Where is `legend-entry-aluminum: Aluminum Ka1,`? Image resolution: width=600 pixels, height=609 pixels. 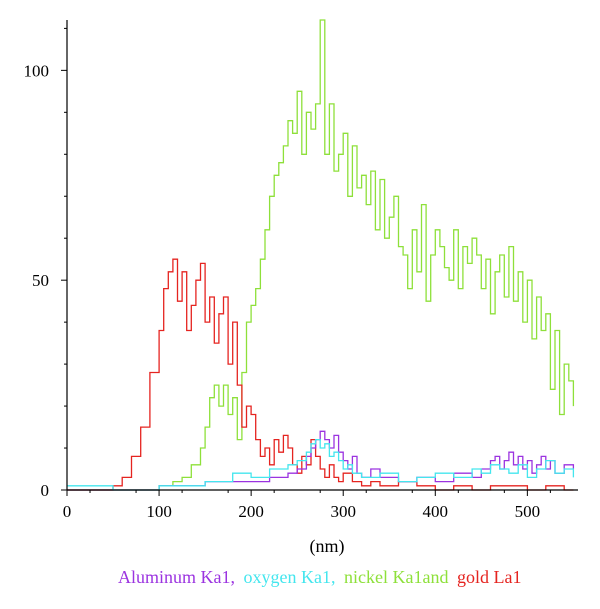
legend-entry-aluminum: Aluminum Ka1, is located at coordinates (176, 577).